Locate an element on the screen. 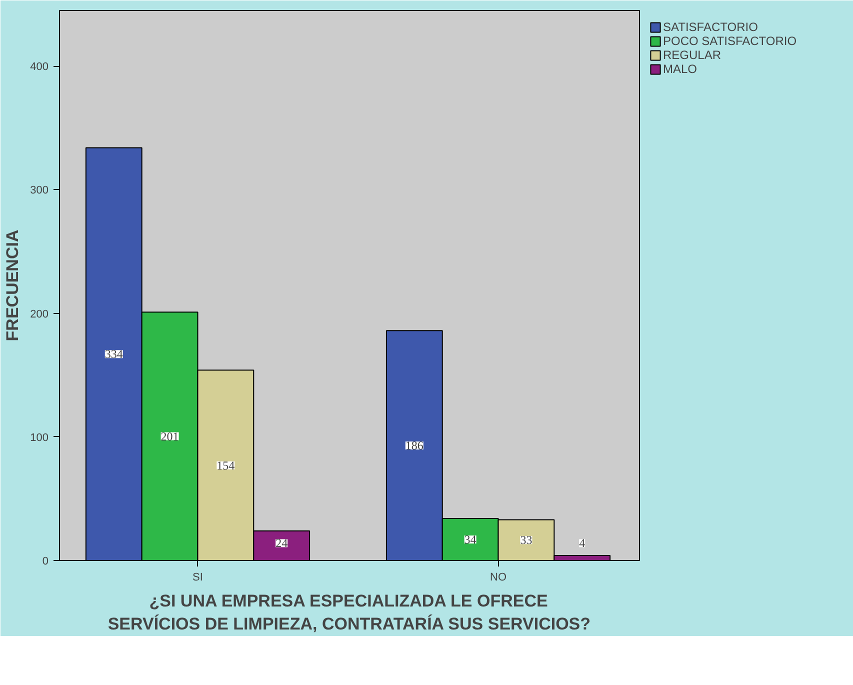 The width and height of the screenshot is (853, 685). legend-label: MALO is located at coordinates (680, 69).